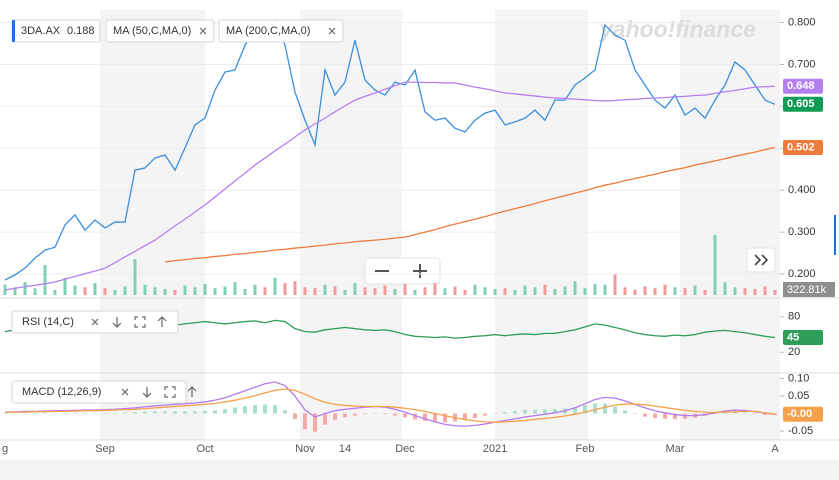  I want to click on indicator-title: MACD (12,26,9), so click(61, 392).